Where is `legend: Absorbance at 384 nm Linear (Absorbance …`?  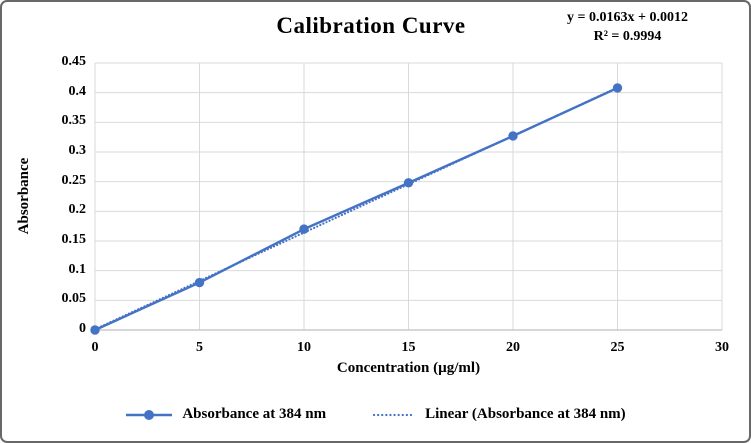 legend: Absorbance at 384 nm Linear (Absorbance … is located at coordinates (375, 414).